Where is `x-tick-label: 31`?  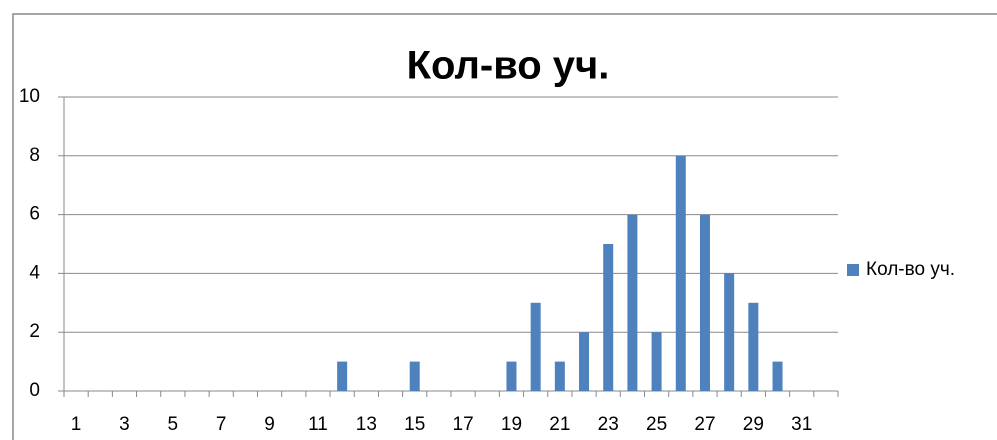 x-tick-label: 31 is located at coordinates (801, 424).